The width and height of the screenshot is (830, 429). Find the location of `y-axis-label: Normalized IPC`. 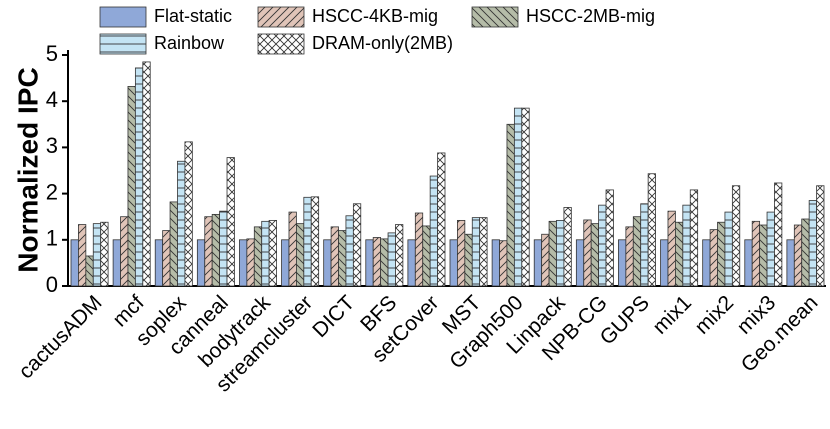

y-axis-label: Normalized IPC is located at coordinates (27, 169).